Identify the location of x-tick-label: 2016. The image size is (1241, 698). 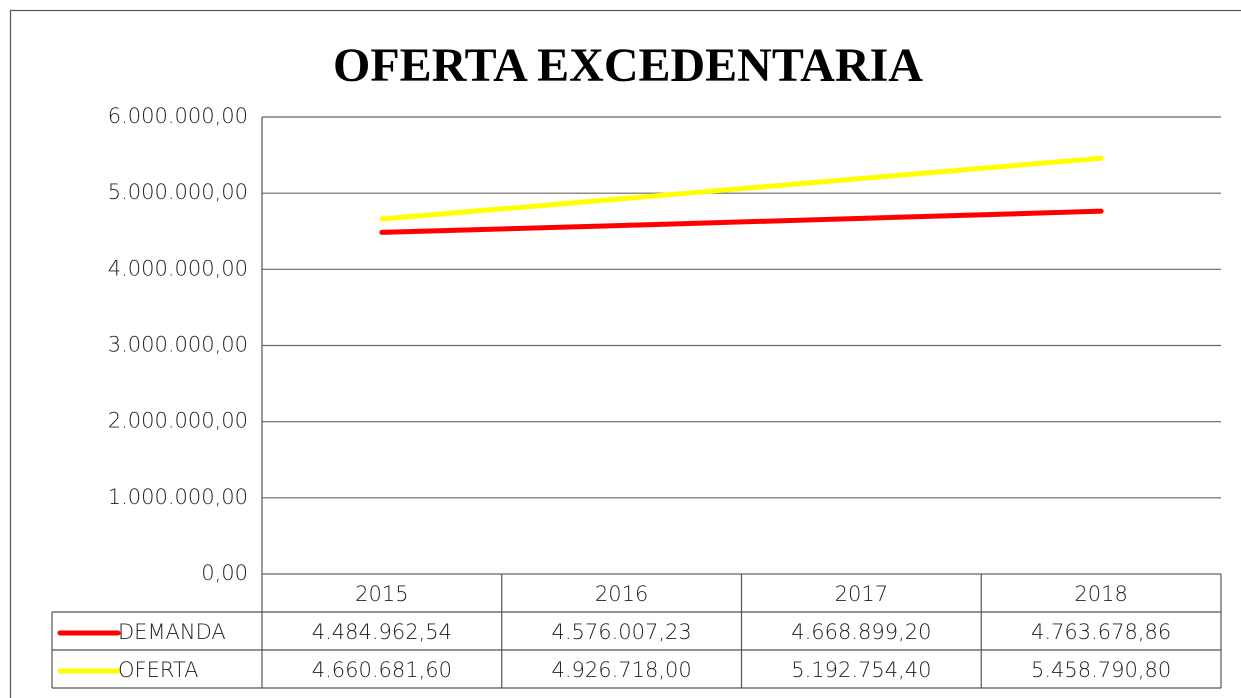
(621, 594).